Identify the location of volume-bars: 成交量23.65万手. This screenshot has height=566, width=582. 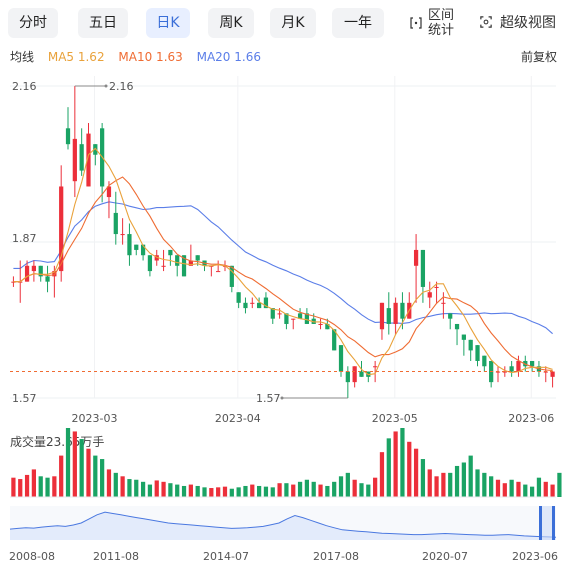
(286, 463).